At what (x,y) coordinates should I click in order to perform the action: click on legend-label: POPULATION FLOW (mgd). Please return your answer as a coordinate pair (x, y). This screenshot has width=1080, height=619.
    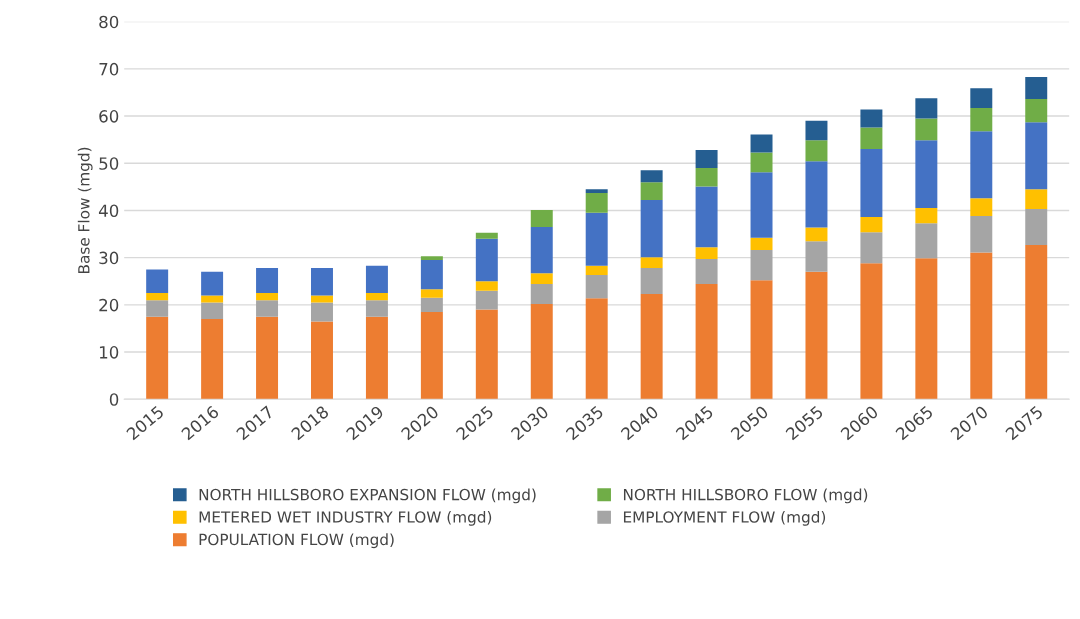
    Looking at the image, I should click on (296, 541).